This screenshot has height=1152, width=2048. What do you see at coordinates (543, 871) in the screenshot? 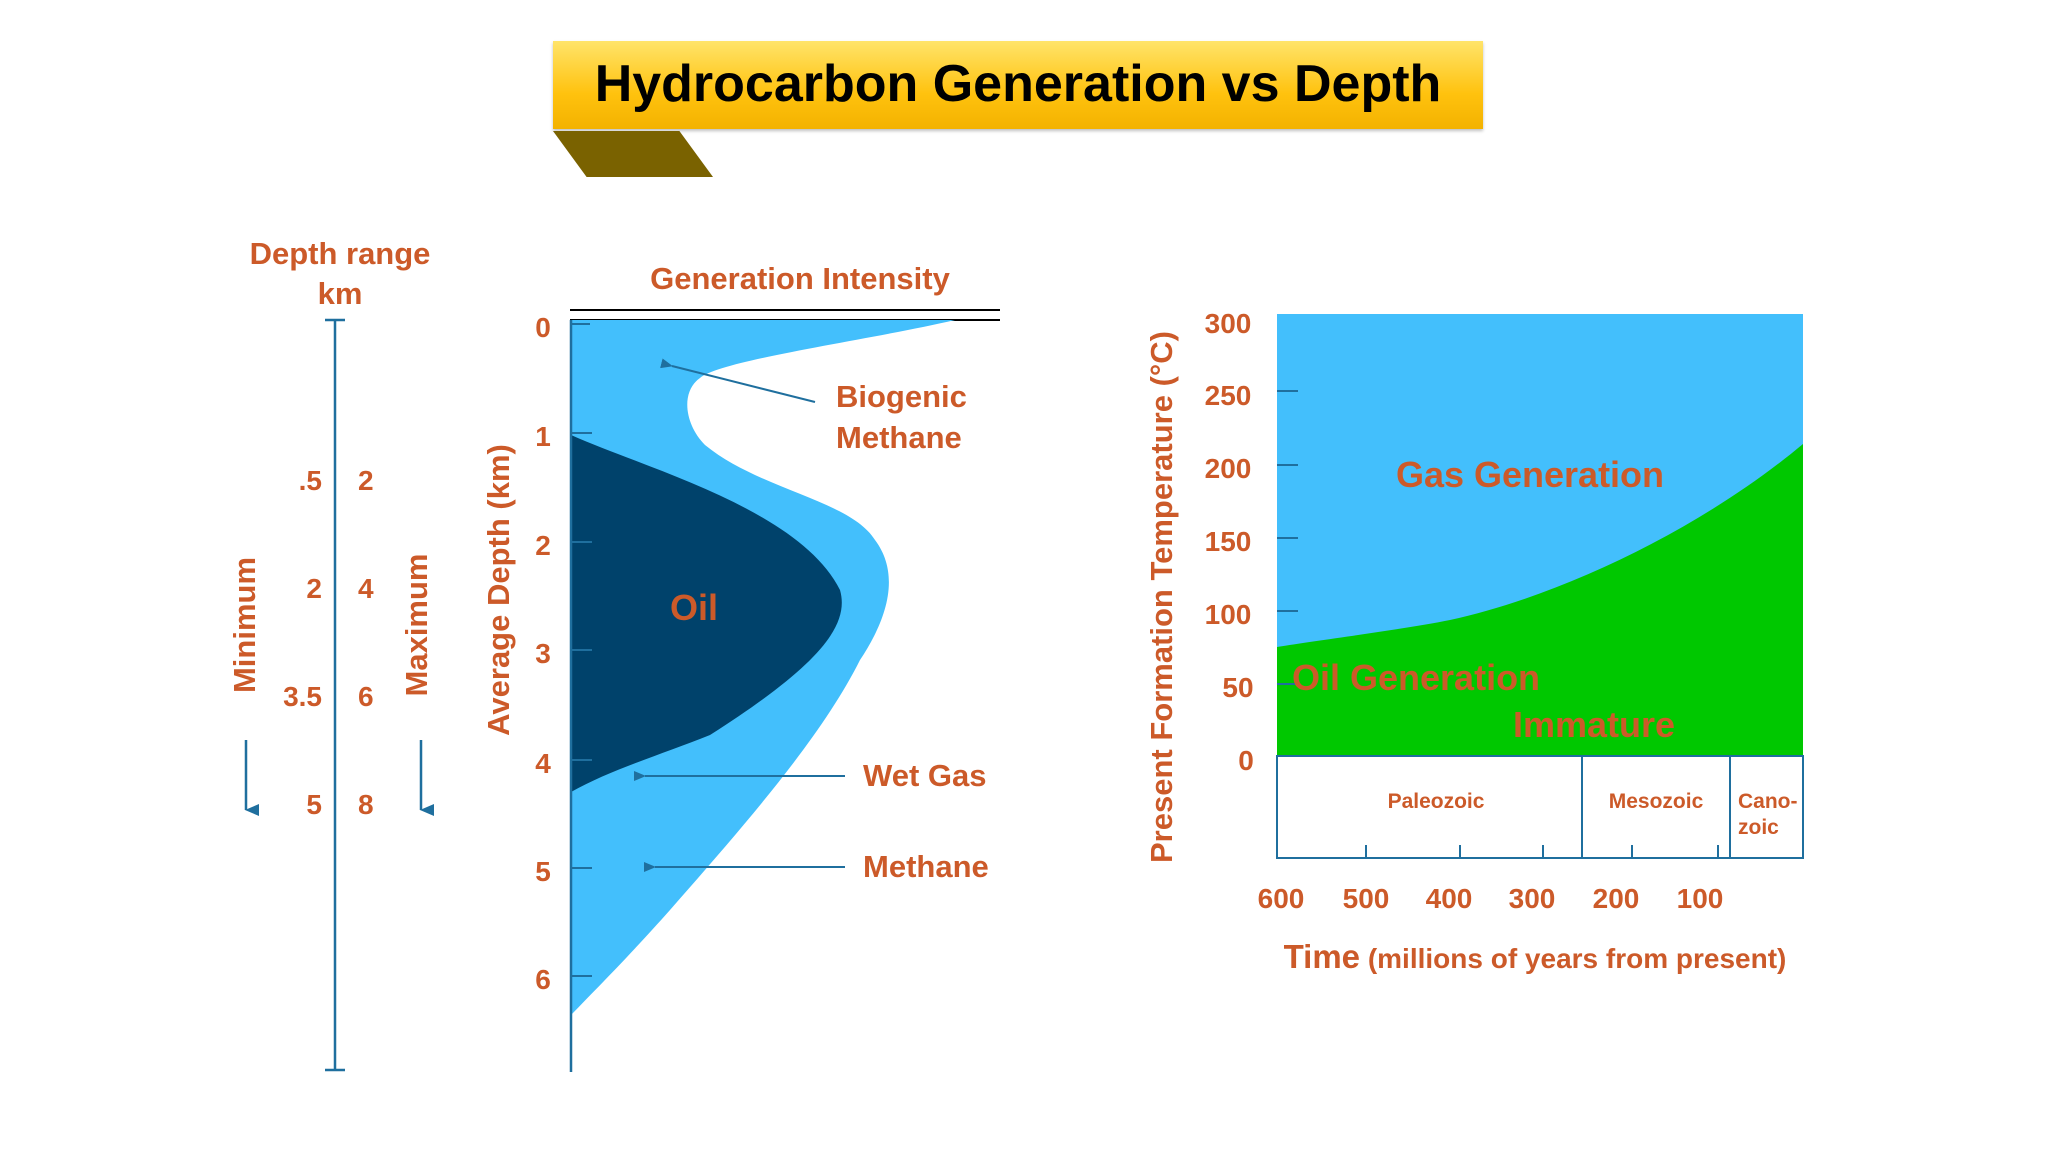
I see `depth-tick-label: 5` at bounding box center [543, 871].